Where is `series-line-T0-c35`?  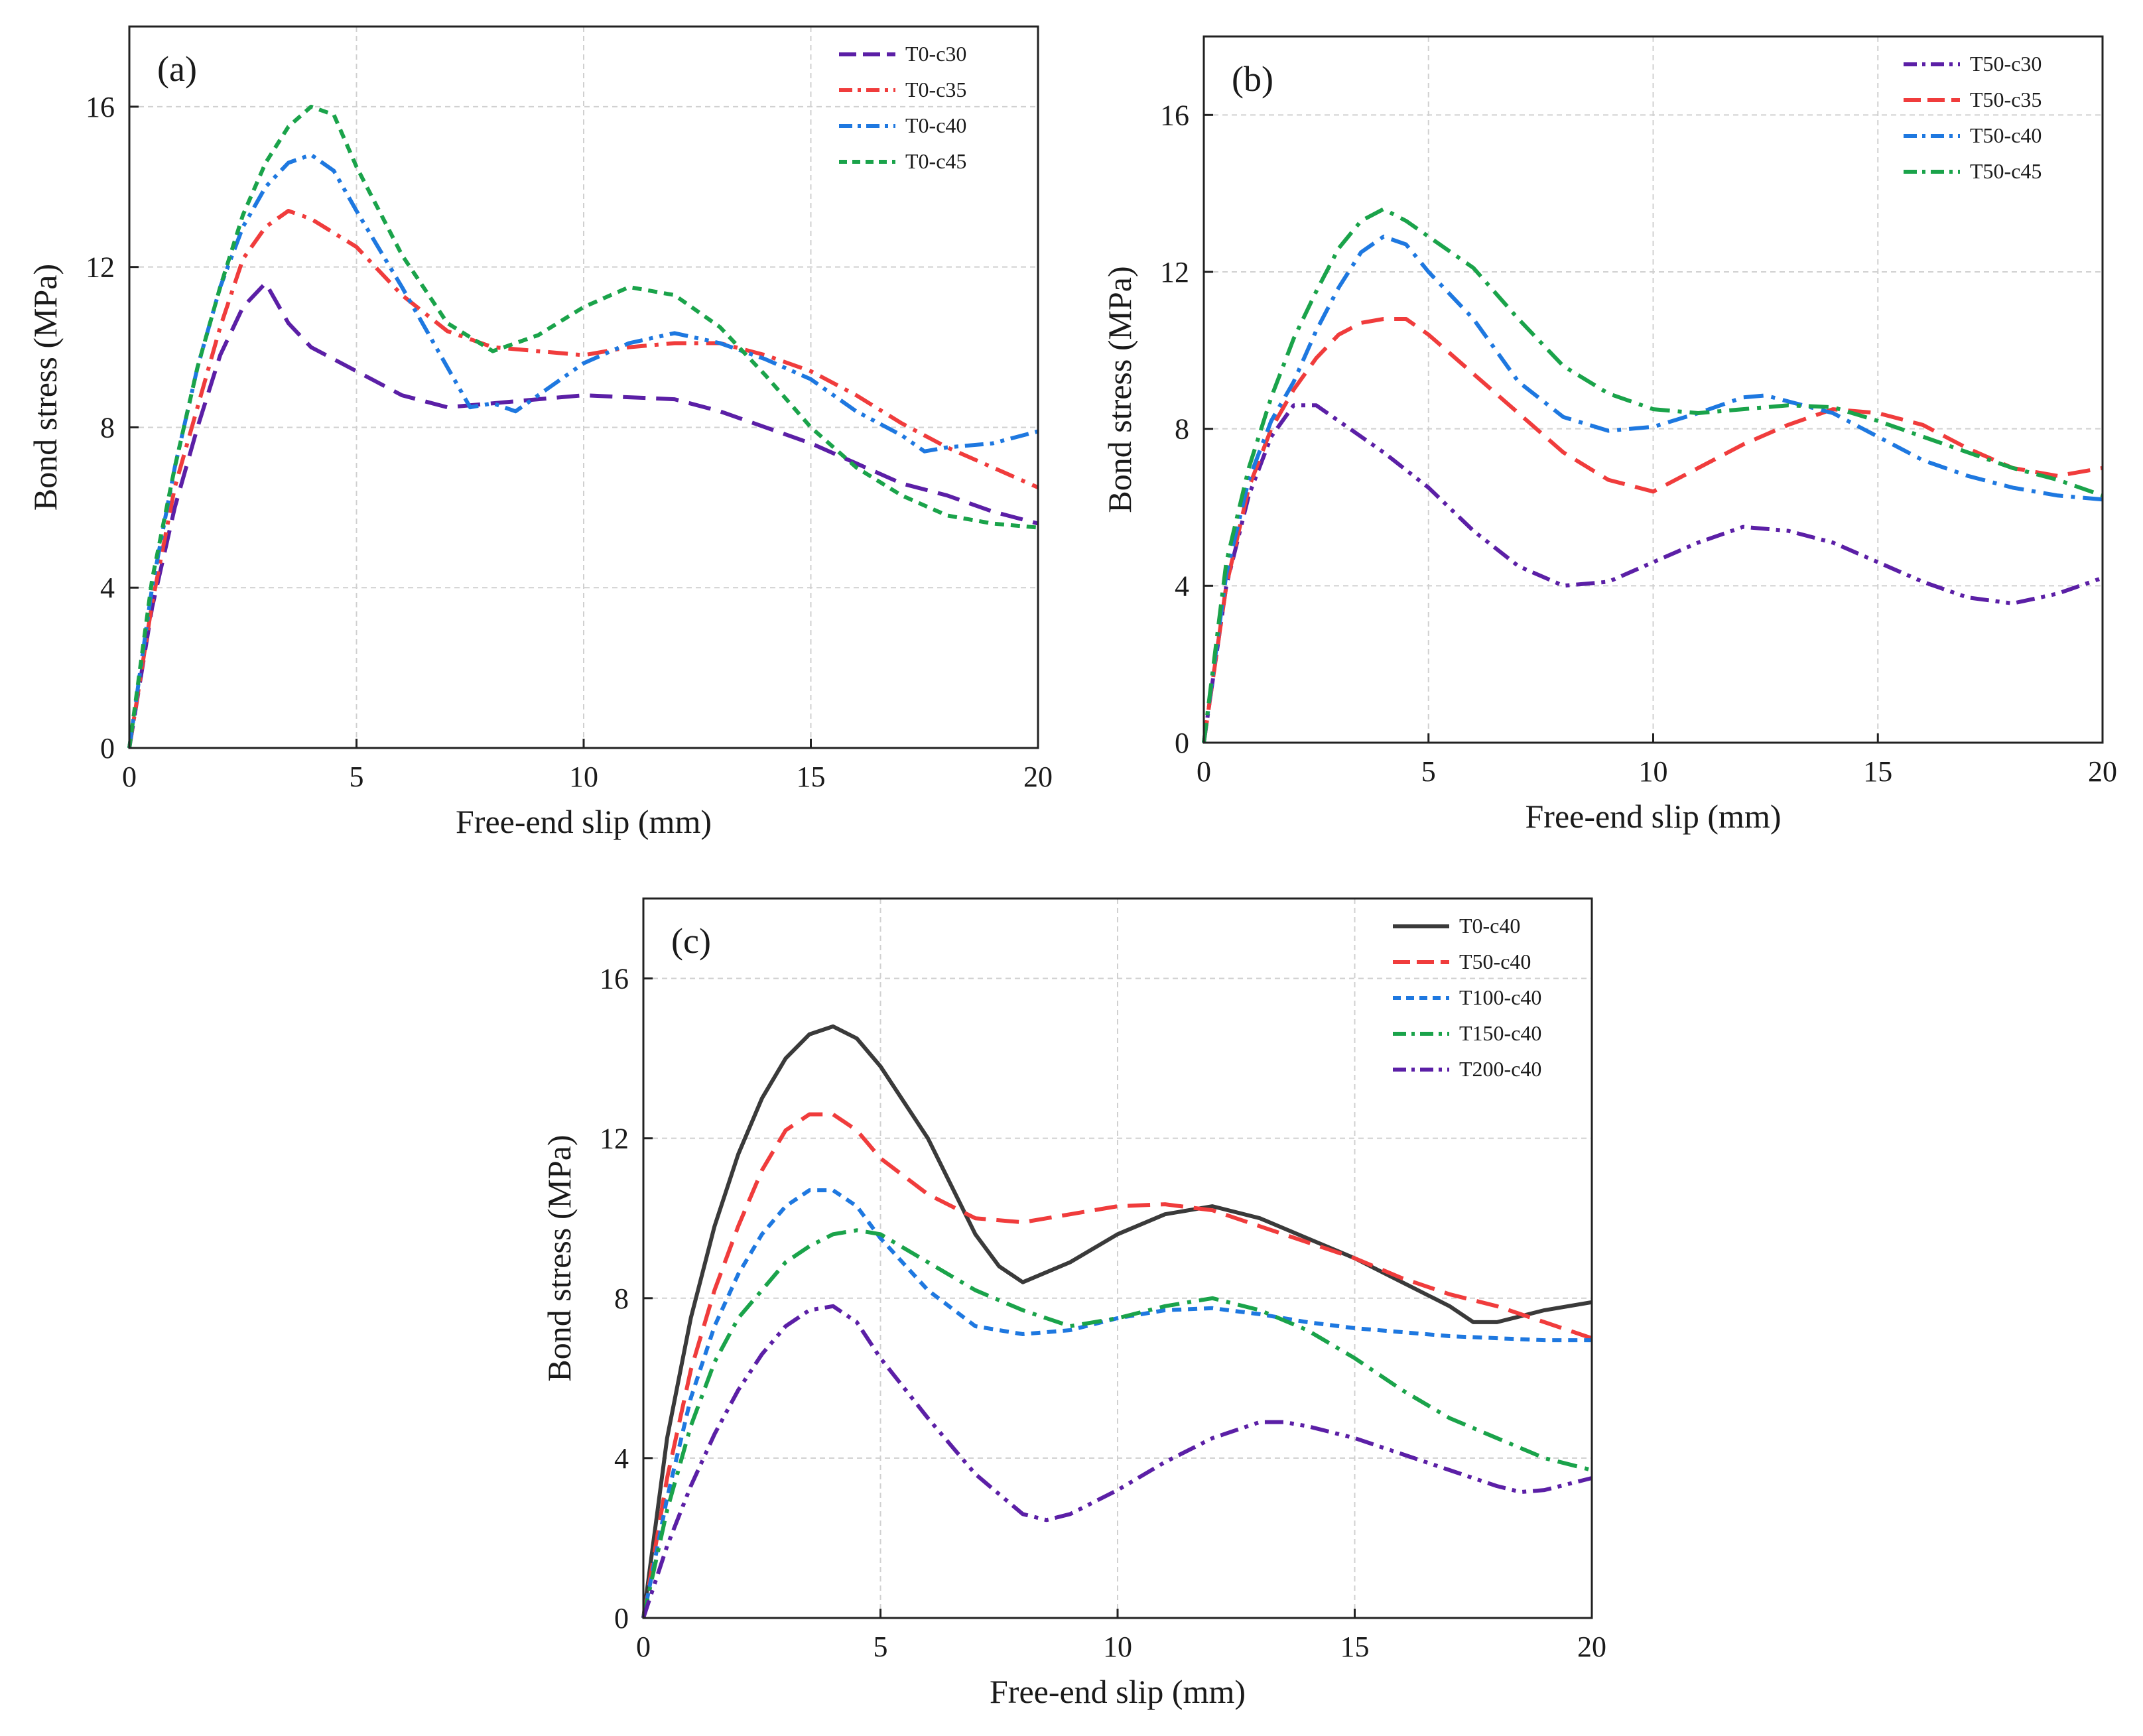
series-line-T0-c35 is located at coordinates (583, 479).